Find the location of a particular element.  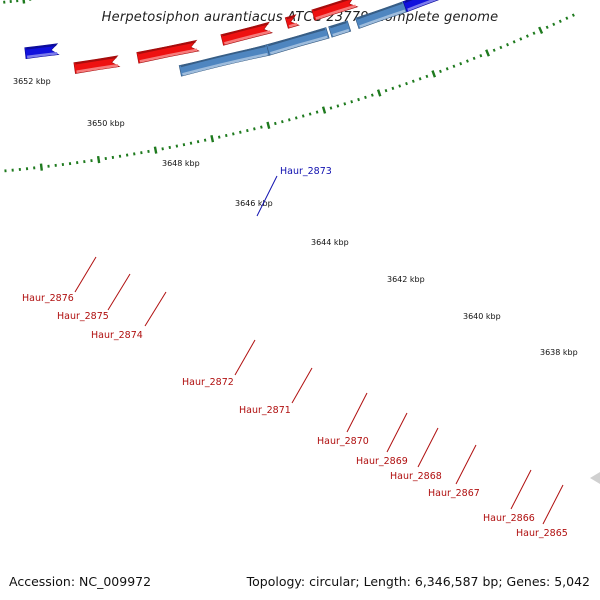

gene-label: Haur_2874 is located at coordinates (117, 335).